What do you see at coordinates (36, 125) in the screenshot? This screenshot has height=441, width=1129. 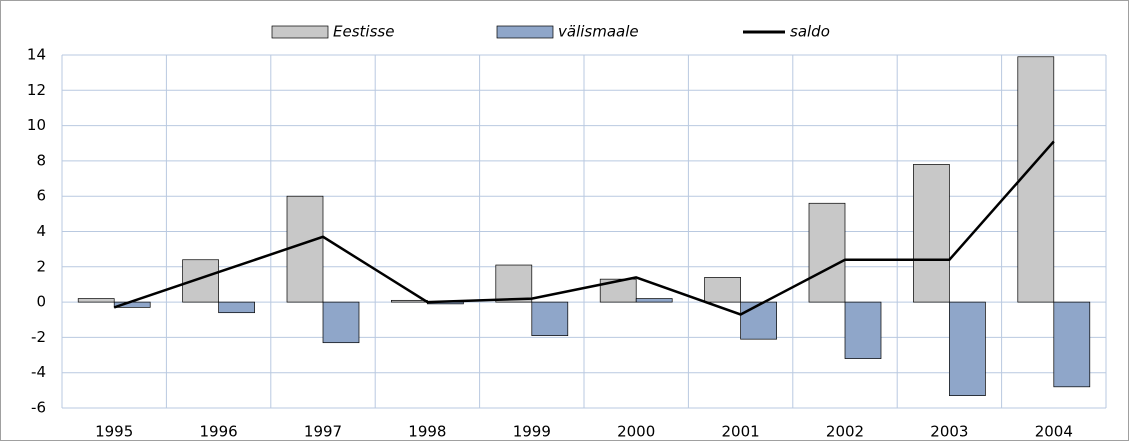 I see `y-tick-label: 10` at bounding box center [36, 125].